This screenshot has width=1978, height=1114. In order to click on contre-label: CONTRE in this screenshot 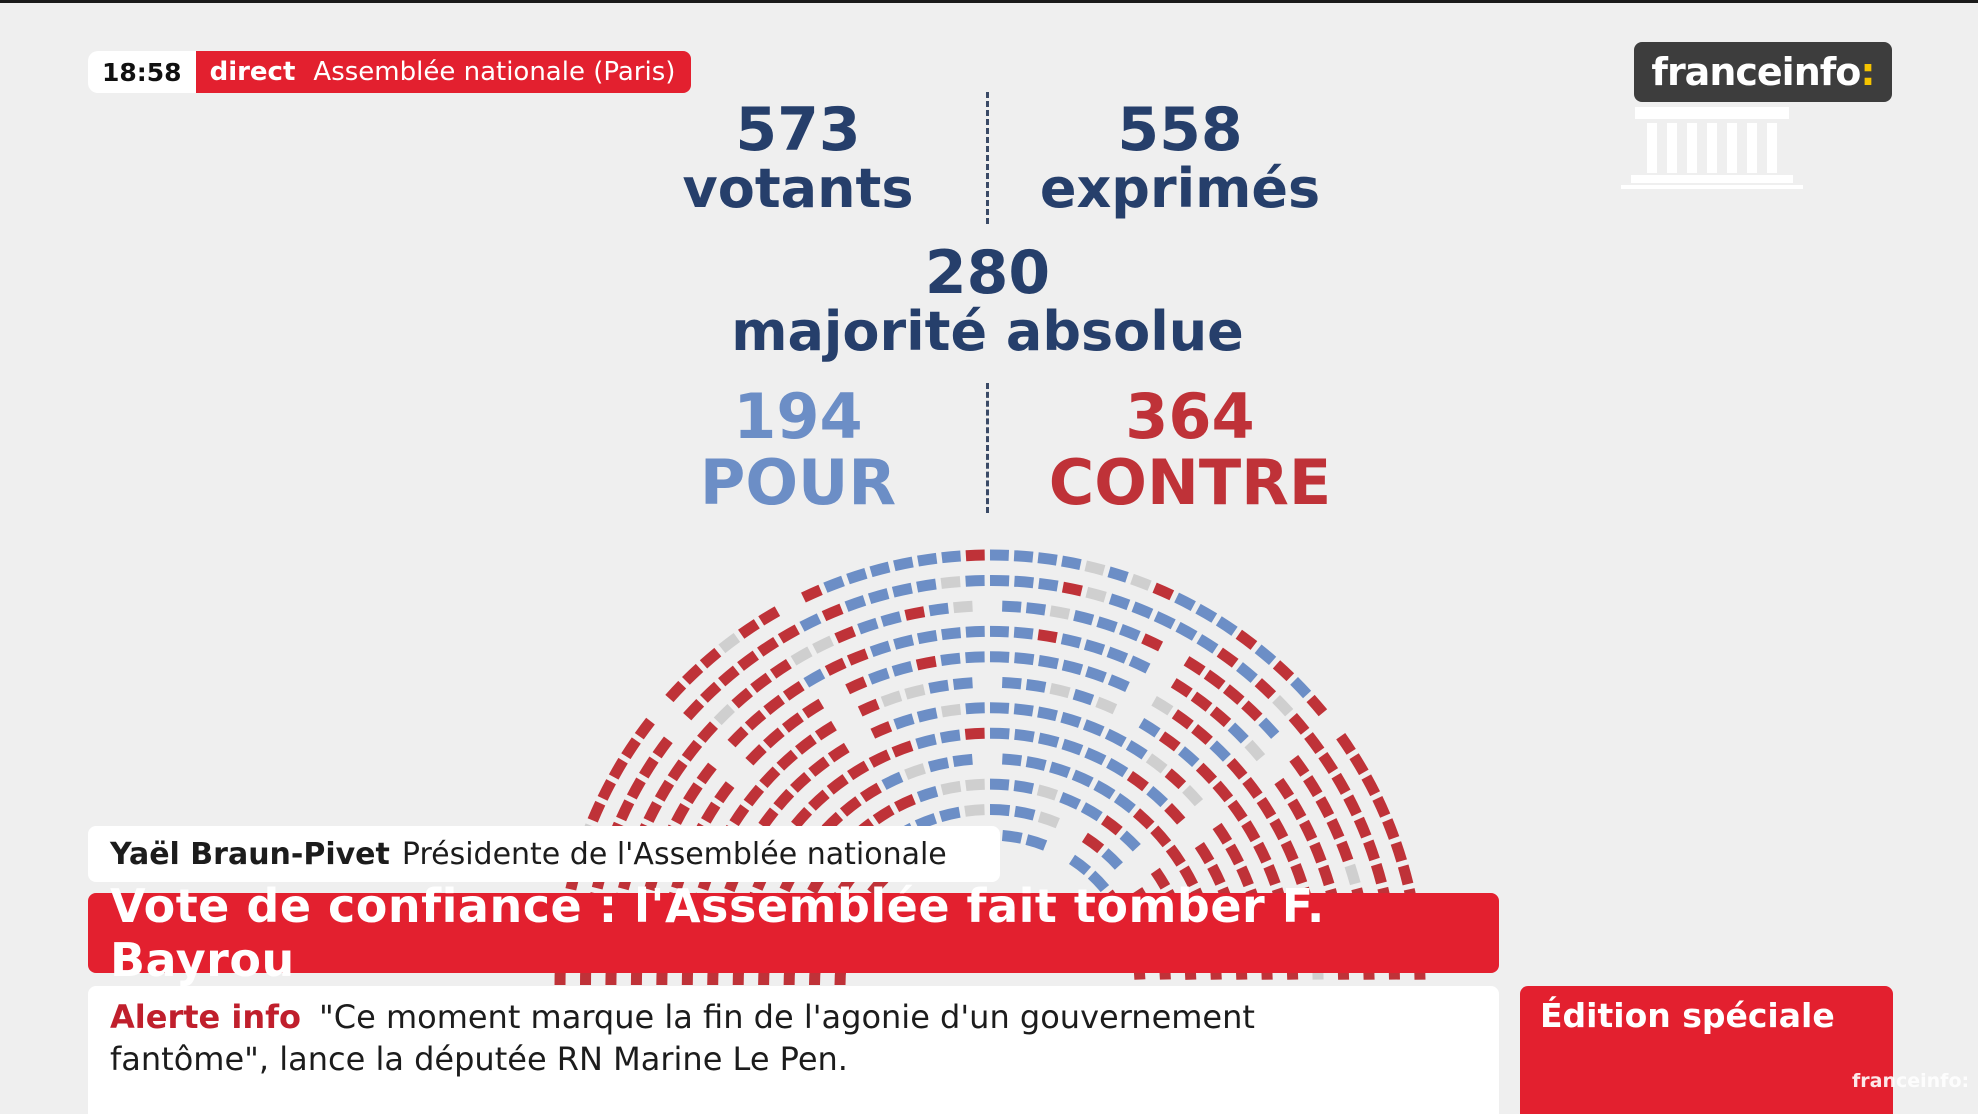, I will do `click(1190, 482)`.